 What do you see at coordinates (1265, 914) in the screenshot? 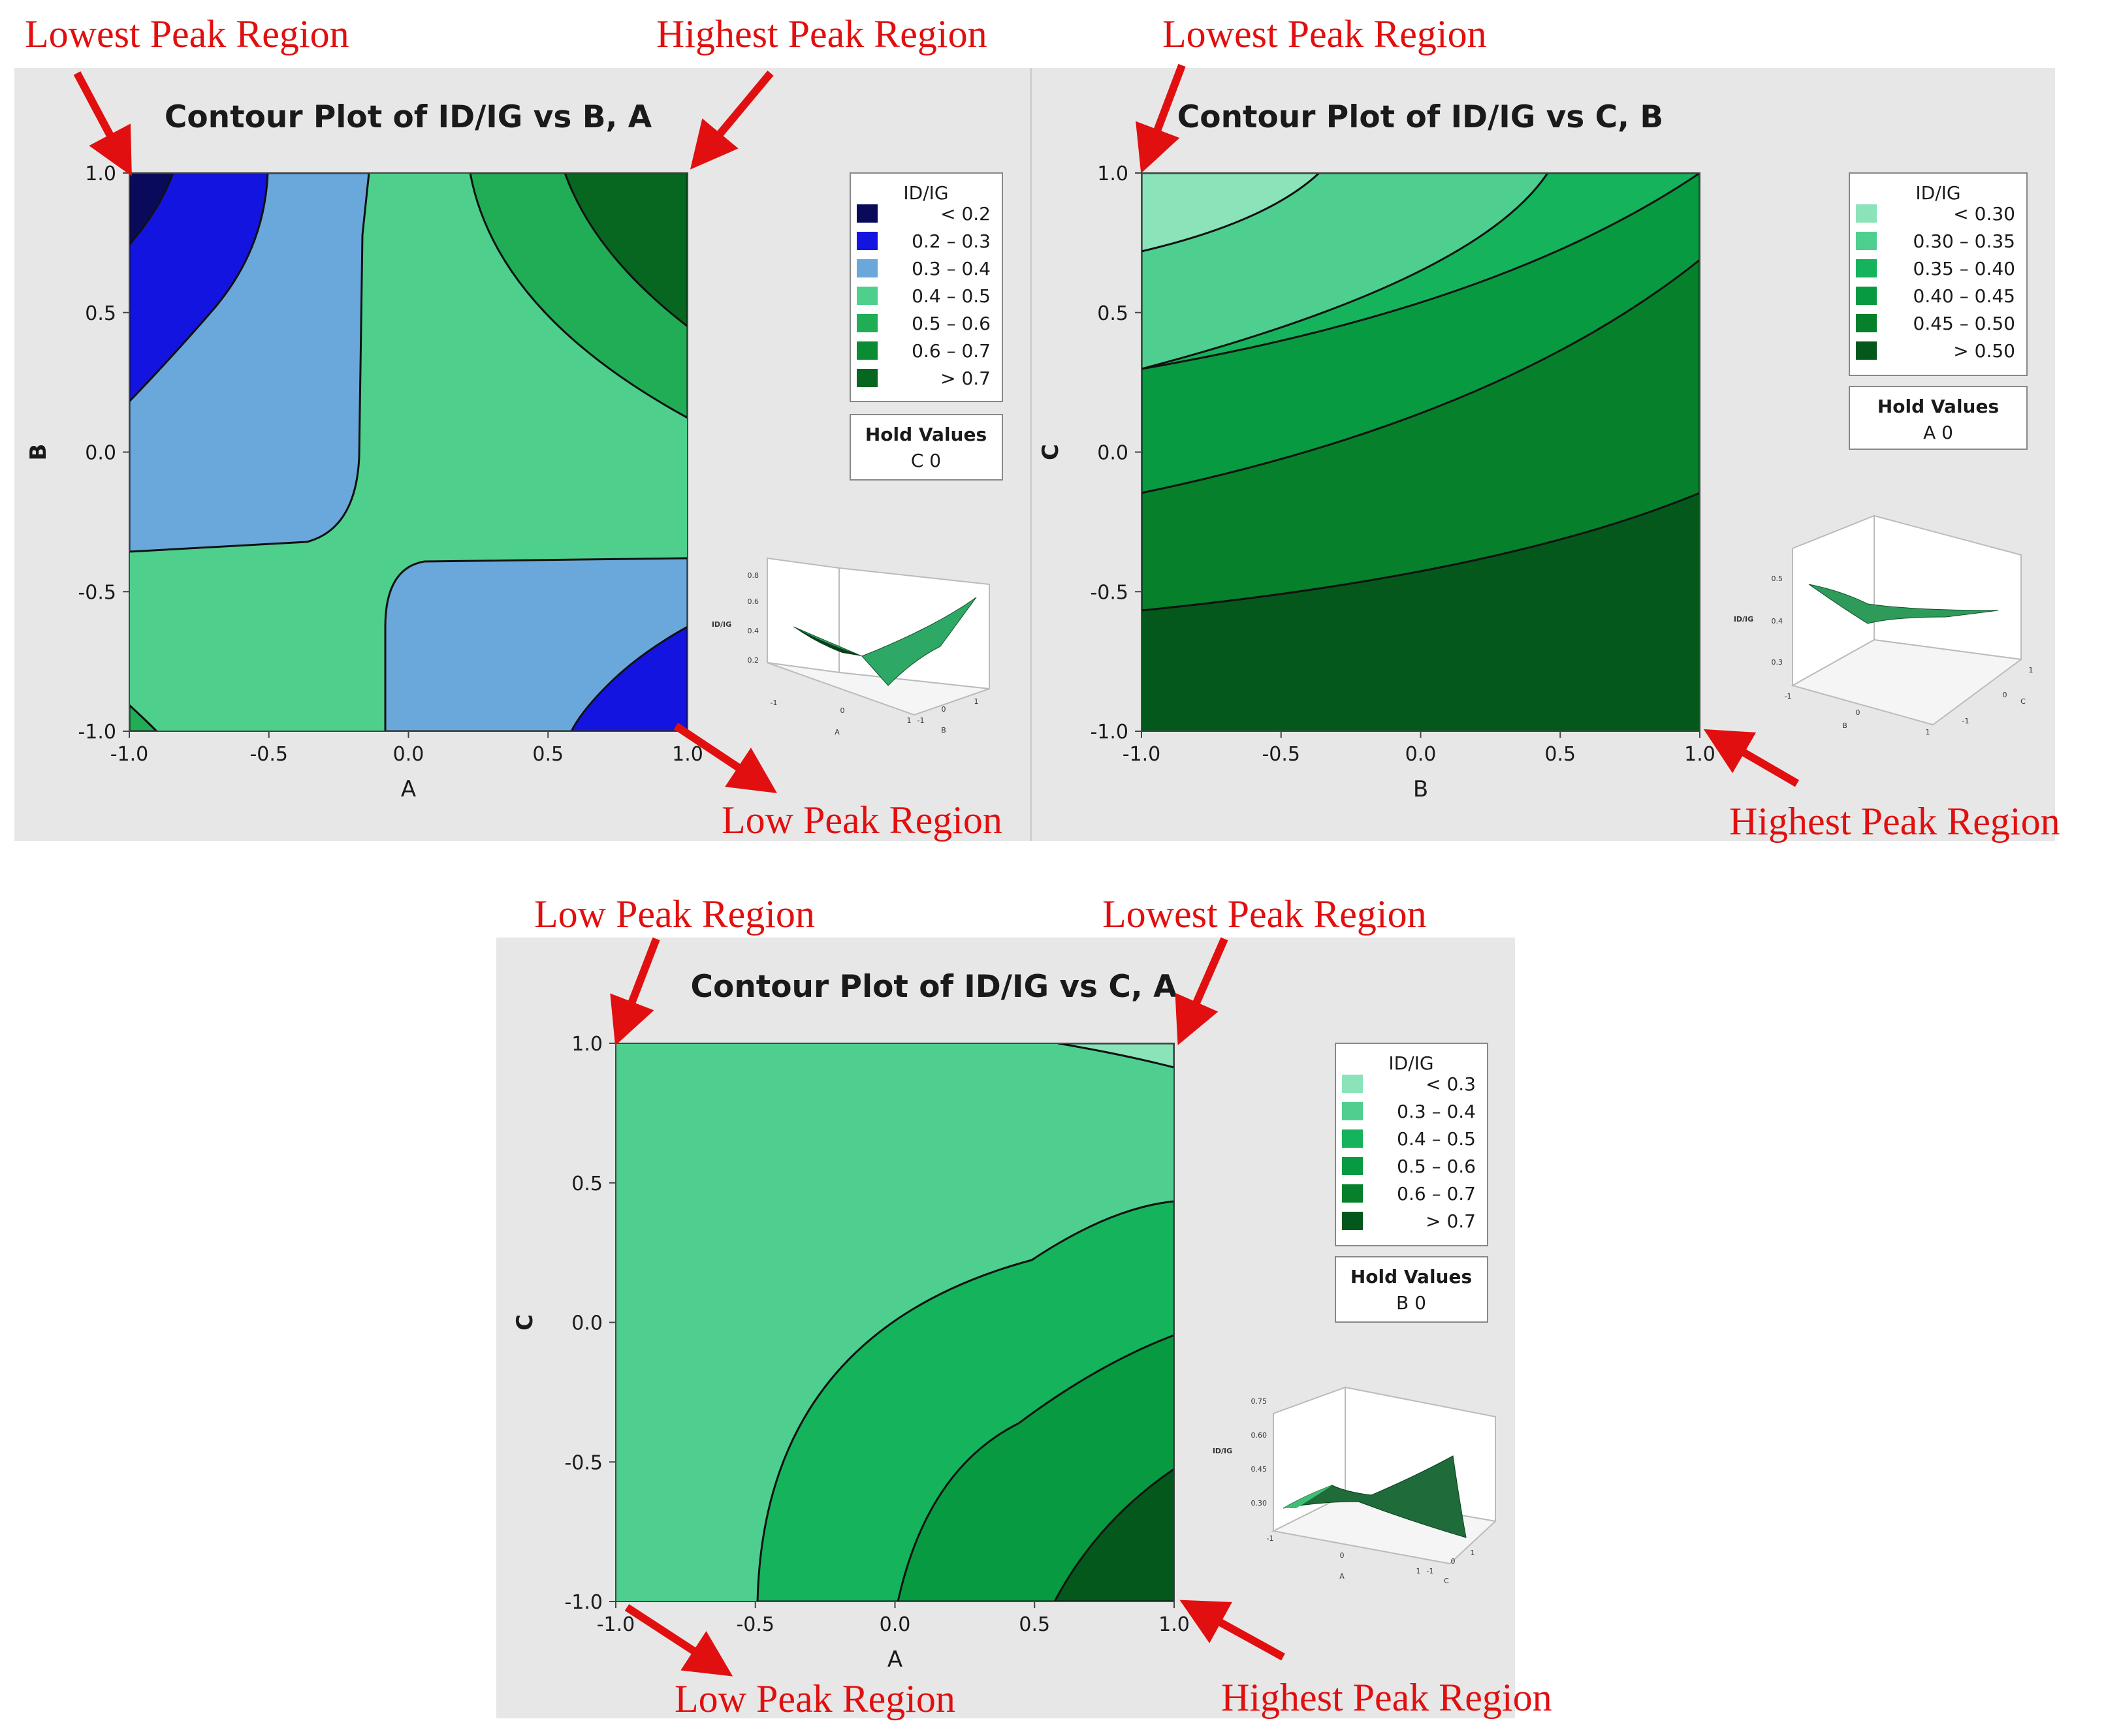
I see `annotation-p3-top-right: Lowest Peak Region` at bounding box center [1265, 914].